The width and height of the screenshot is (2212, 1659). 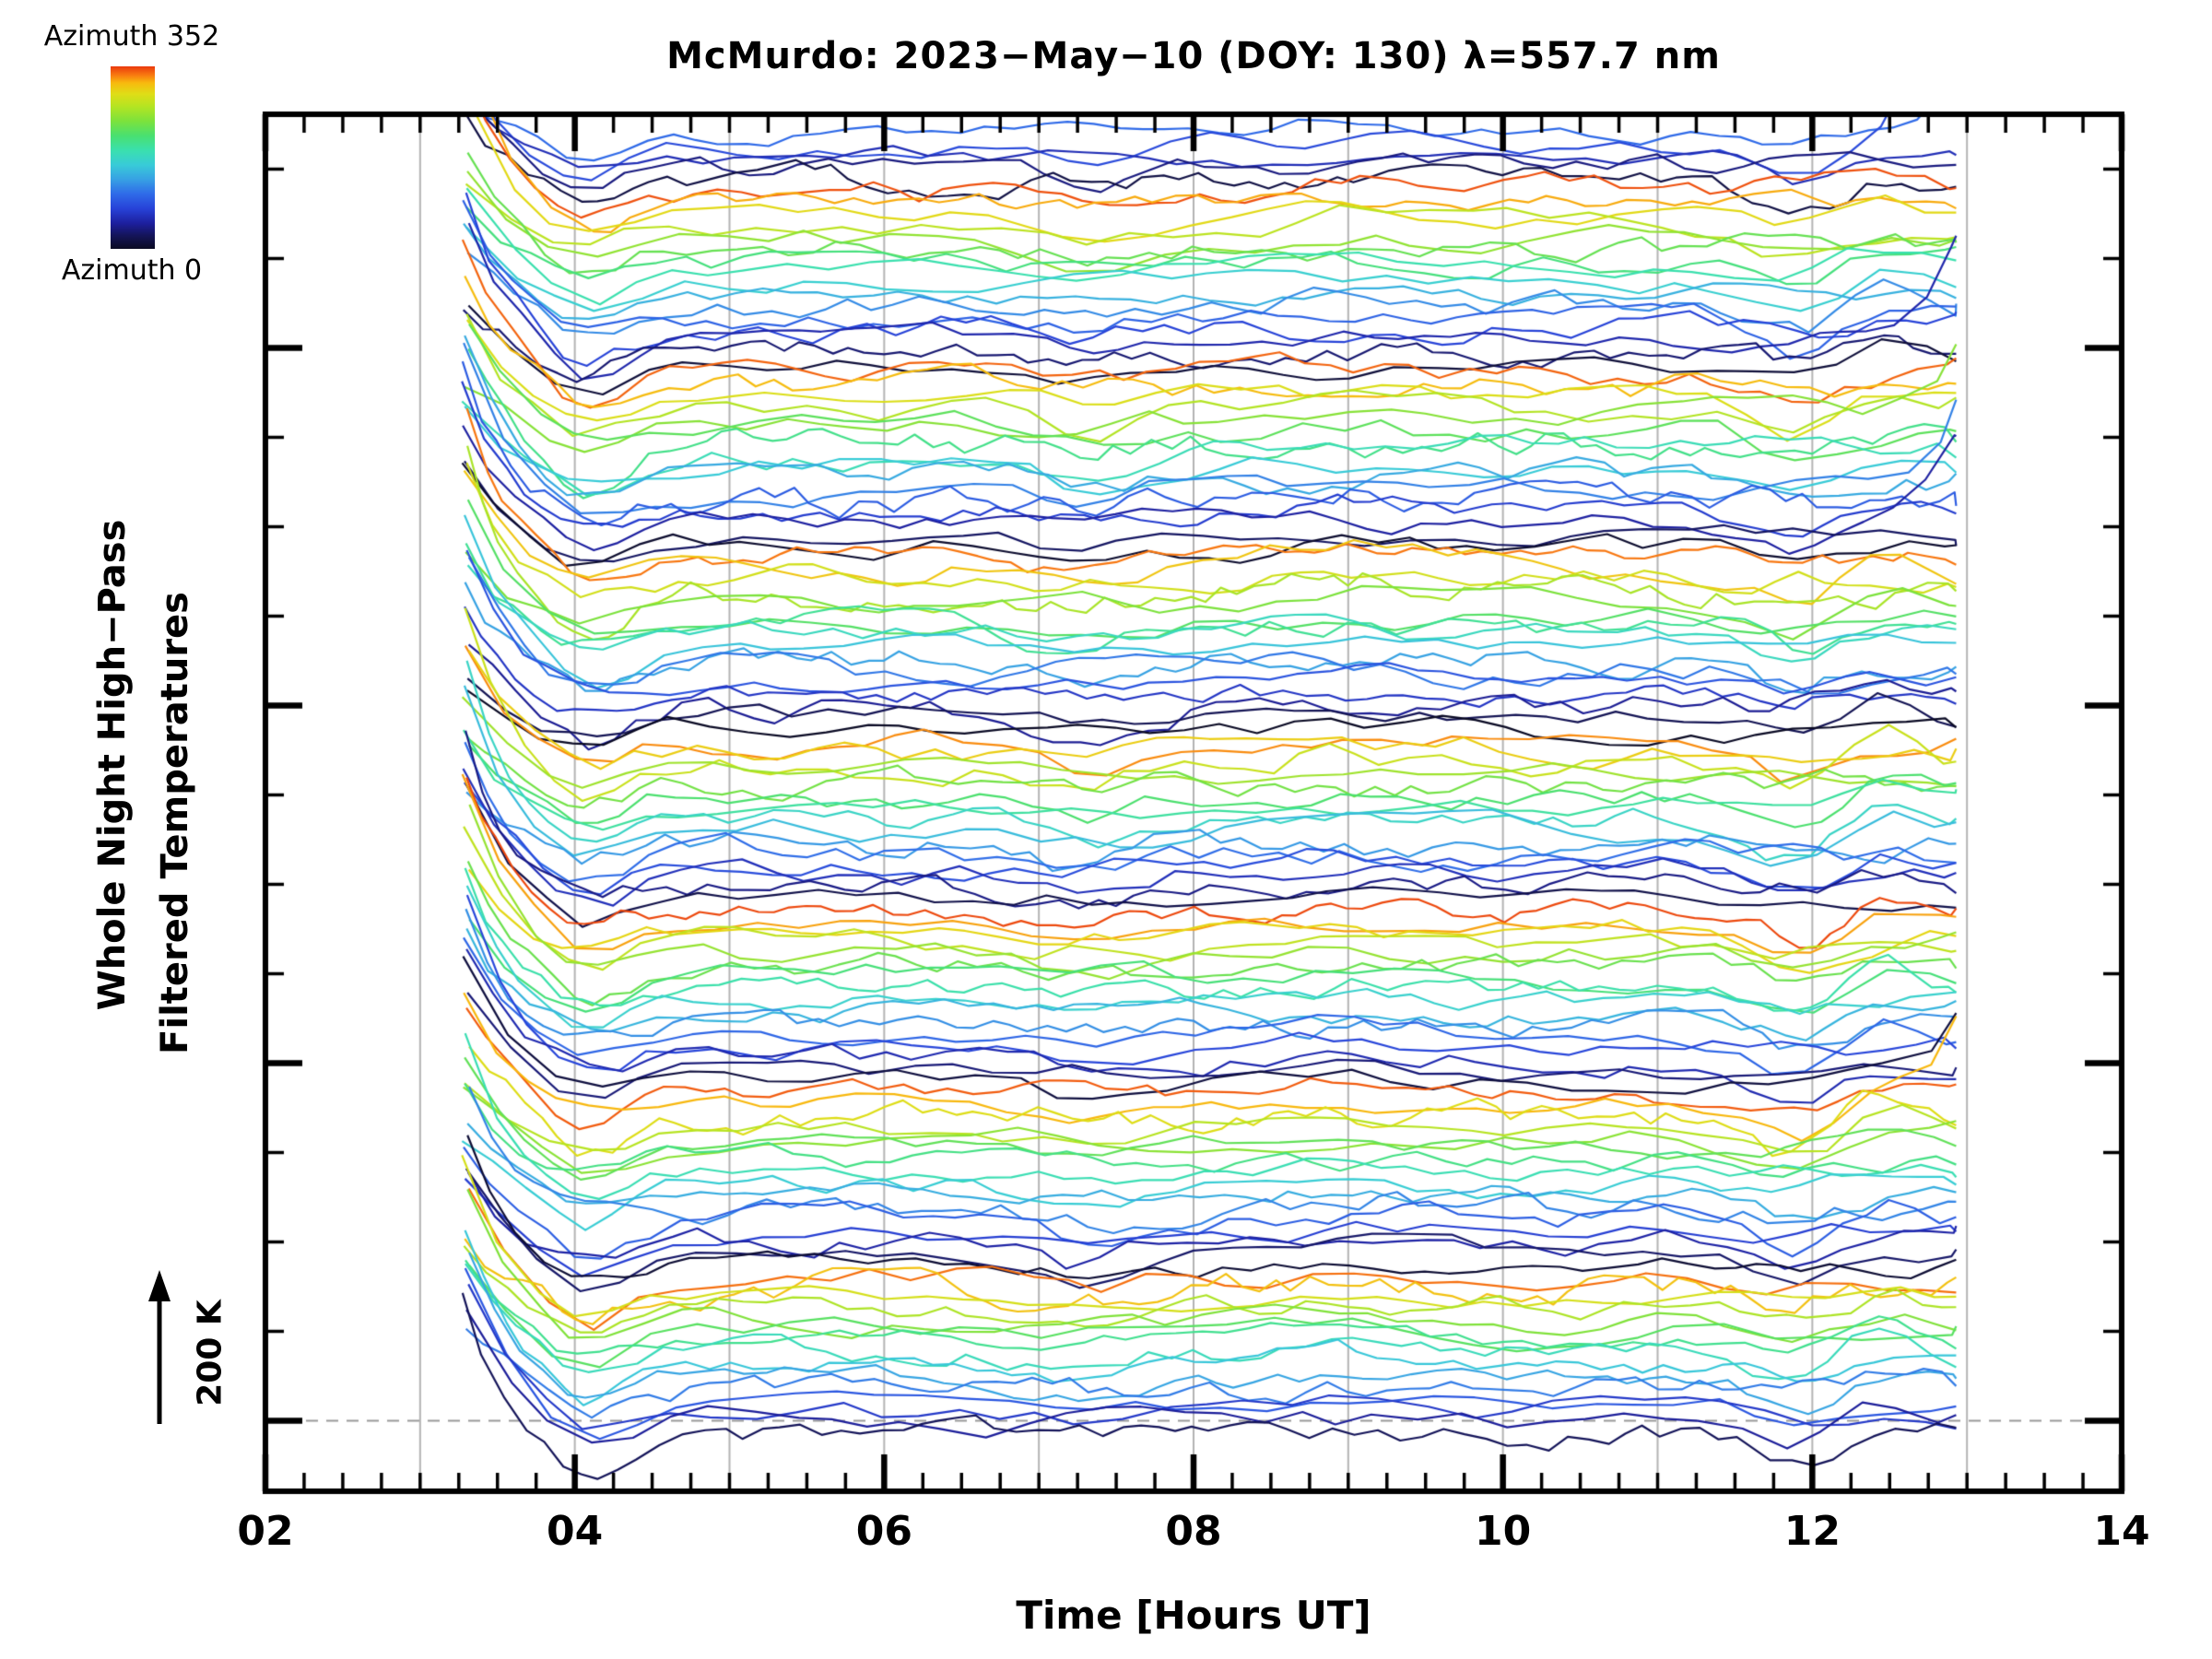 I want to click on x-axis-label: Time [Hours UT], so click(x=1193, y=1615).